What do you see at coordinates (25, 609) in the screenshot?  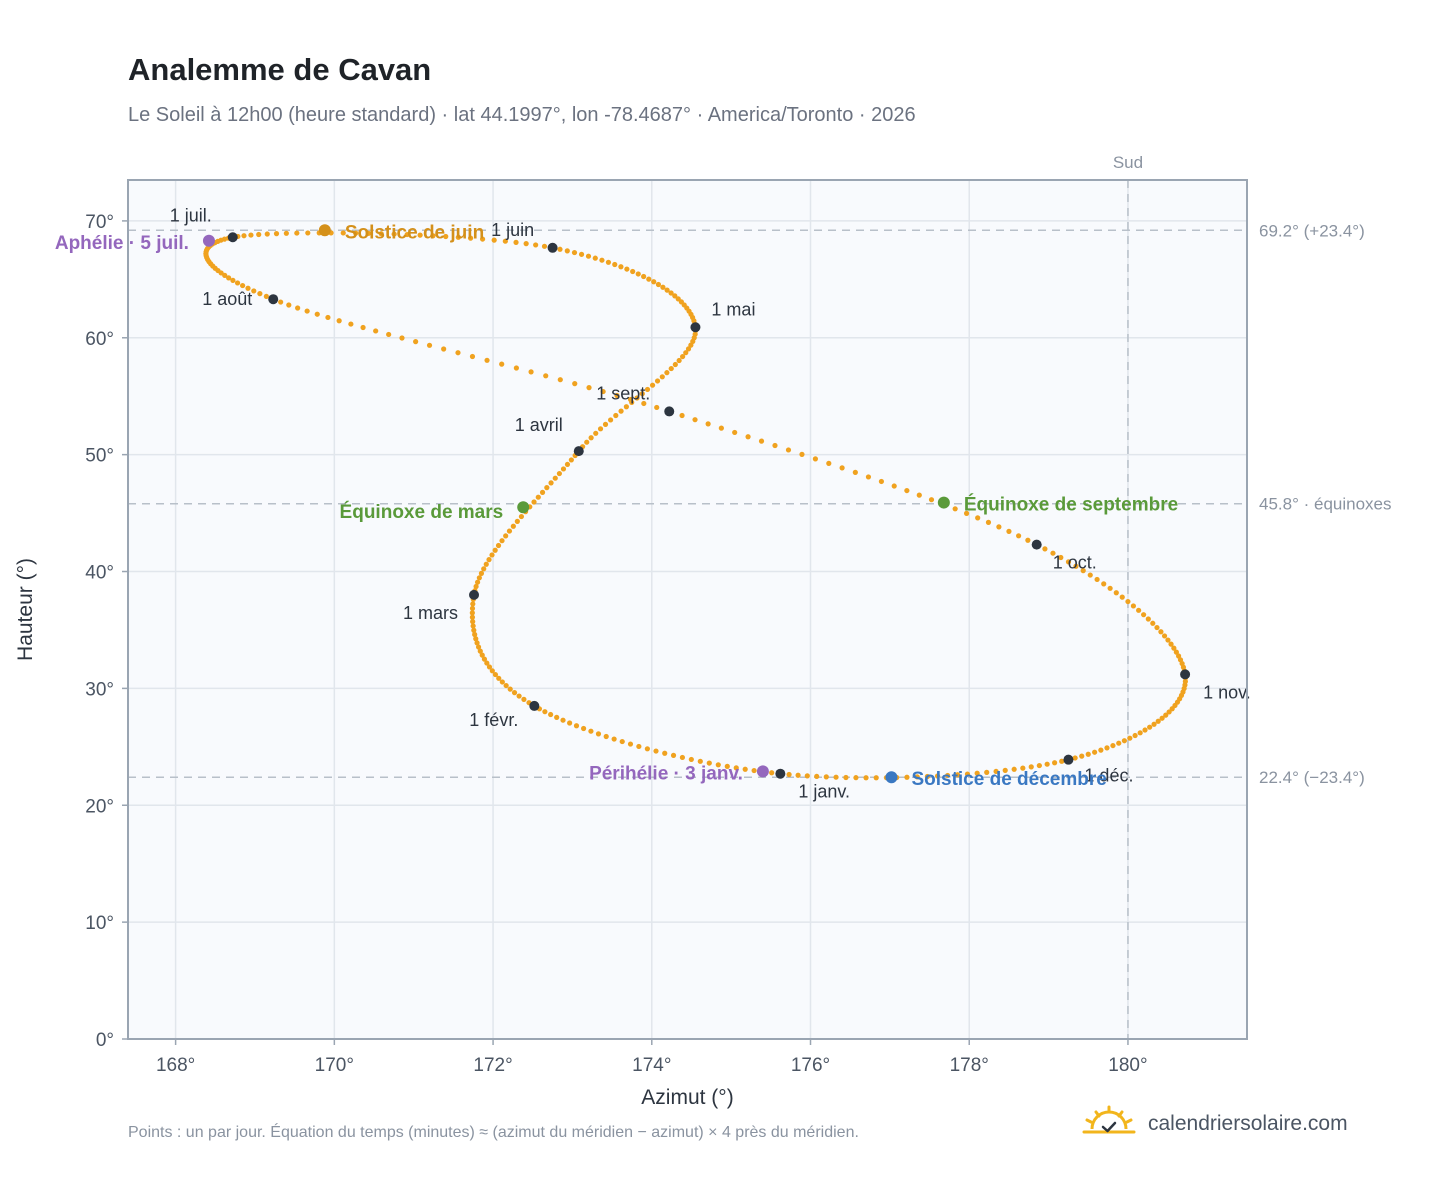 I see `y-axis-title: Hauteur (°)` at bounding box center [25, 609].